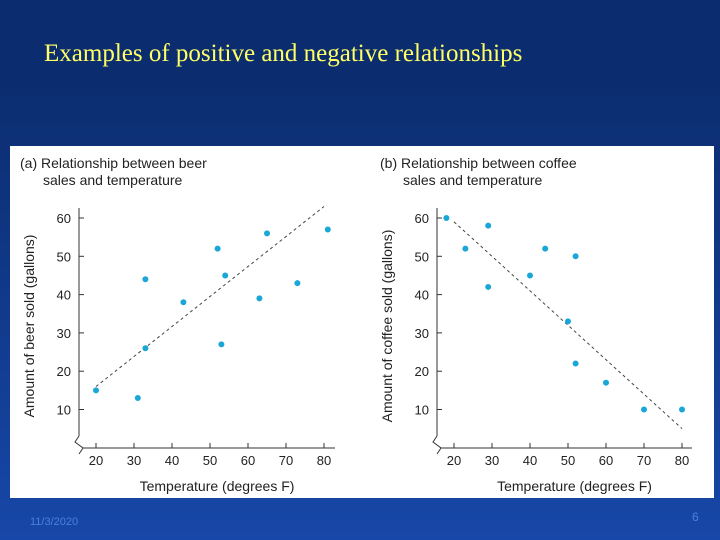 The height and width of the screenshot is (540, 720). What do you see at coordinates (29, 326) in the screenshot?
I see `y-axis-label: Amount of beer sold (gallons)` at bounding box center [29, 326].